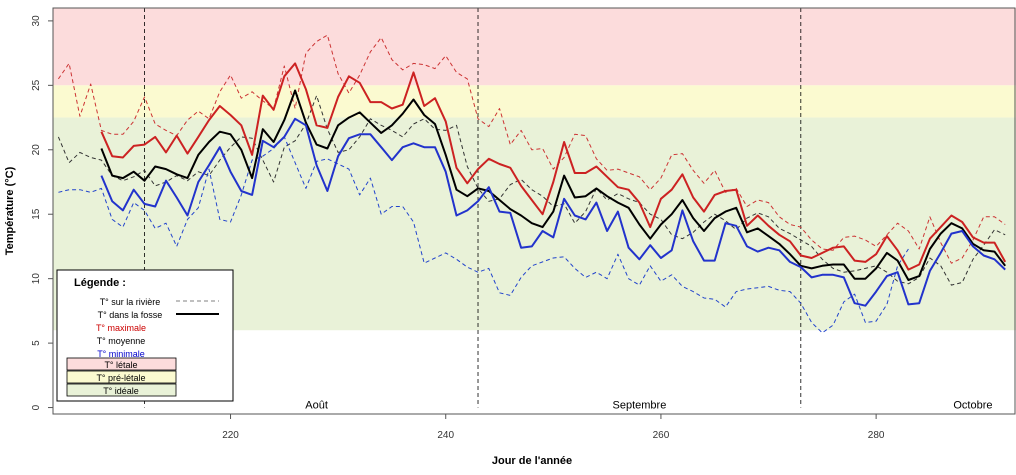 This screenshot has height=475, width=1016. I want to click on x-tick-label-3: 280, so click(876, 435).